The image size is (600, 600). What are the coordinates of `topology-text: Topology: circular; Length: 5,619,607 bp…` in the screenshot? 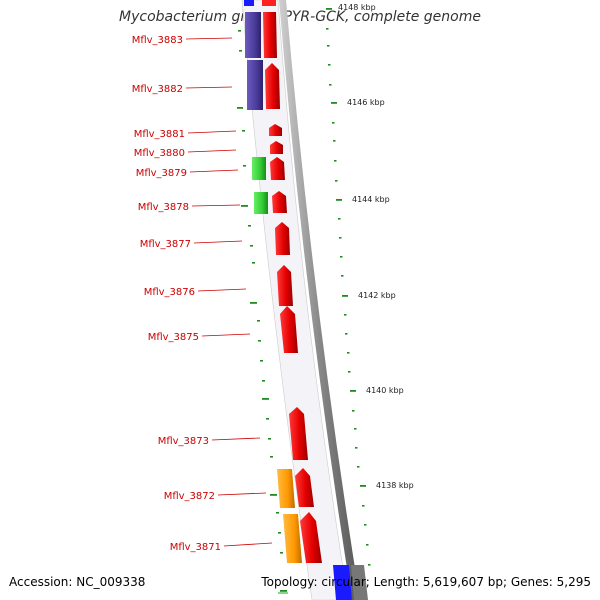 It's located at (426, 582).